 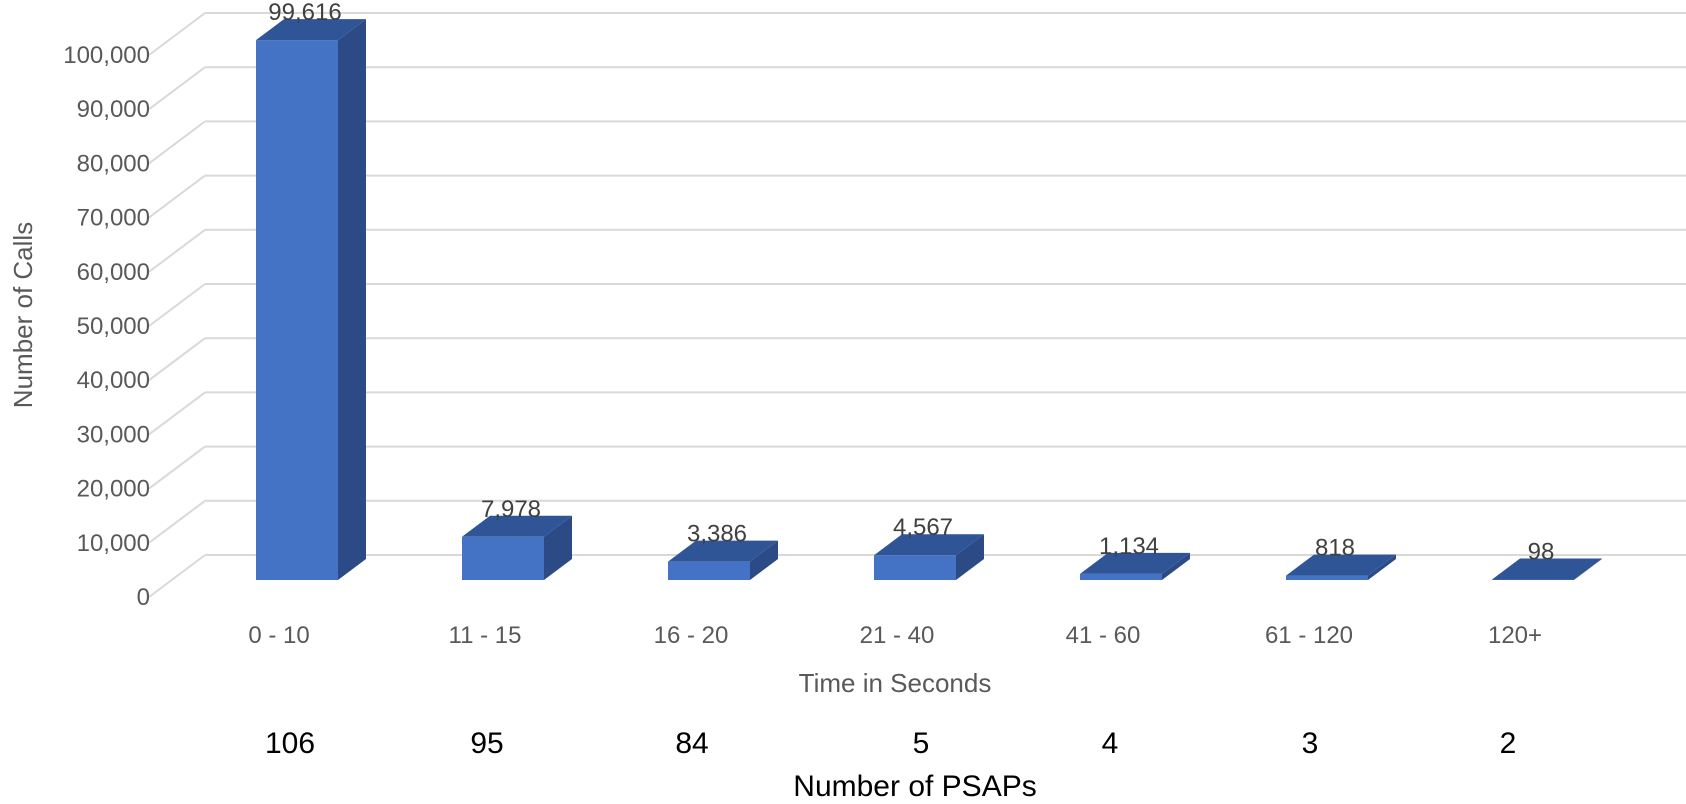 What do you see at coordinates (485, 635) in the screenshot?
I see `x-tick-label: 11 - 15` at bounding box center [485, 635].